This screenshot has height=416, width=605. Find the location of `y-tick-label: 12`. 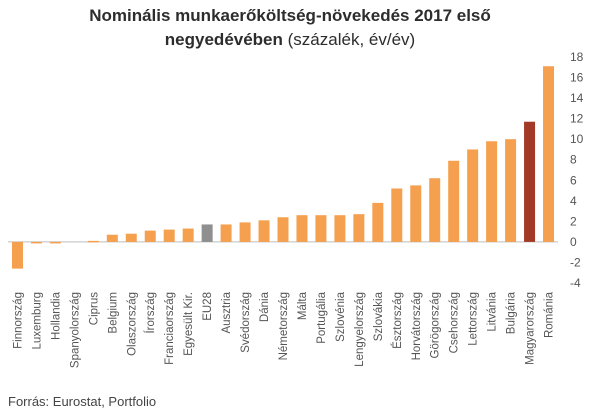

y-tick-label: 12 is located at coordinates (577, 119).